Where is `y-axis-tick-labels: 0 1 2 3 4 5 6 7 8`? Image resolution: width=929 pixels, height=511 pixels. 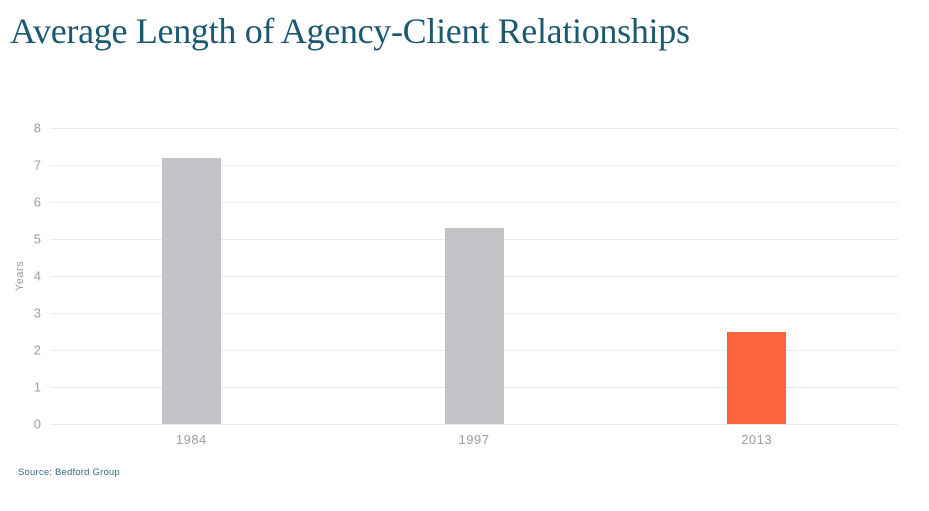
y-axis-tick-labels: 0 1 2 3 4 5 6 7 8 is located at coordinates (20, 276).